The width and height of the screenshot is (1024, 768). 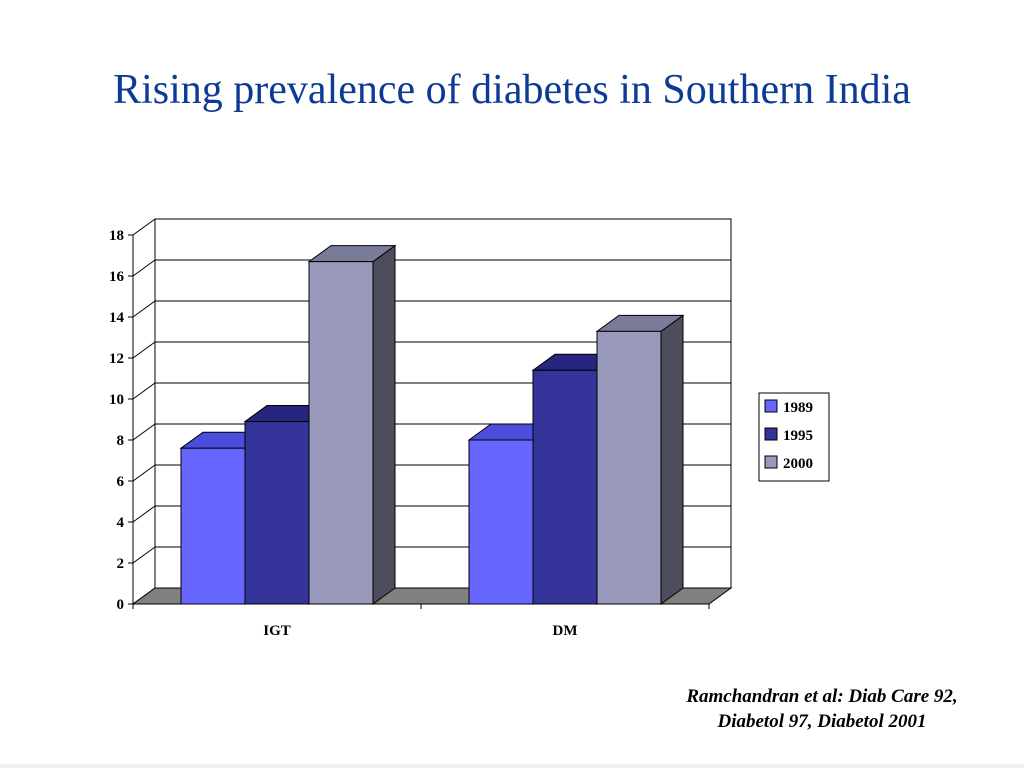 I want to click on y-tick-label: 18, so click(x=116, y=236).